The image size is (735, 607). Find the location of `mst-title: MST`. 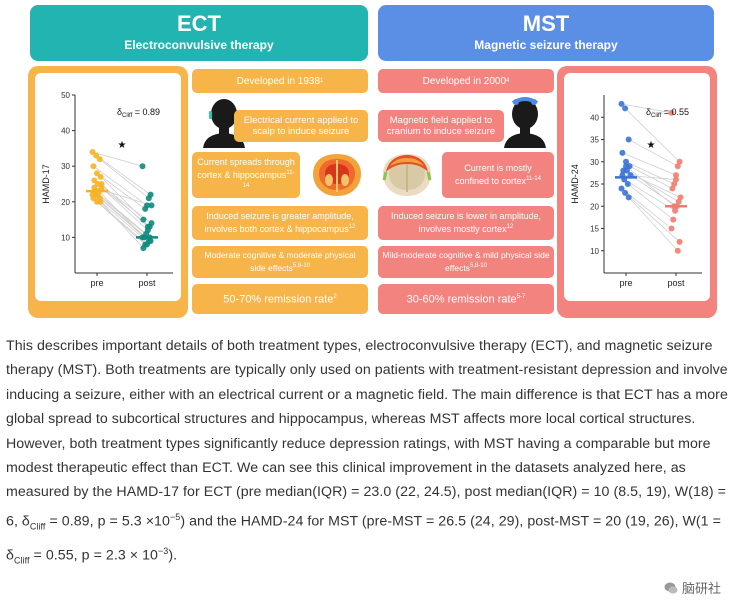

mst-title: MST is located at coordinates (546, 23).